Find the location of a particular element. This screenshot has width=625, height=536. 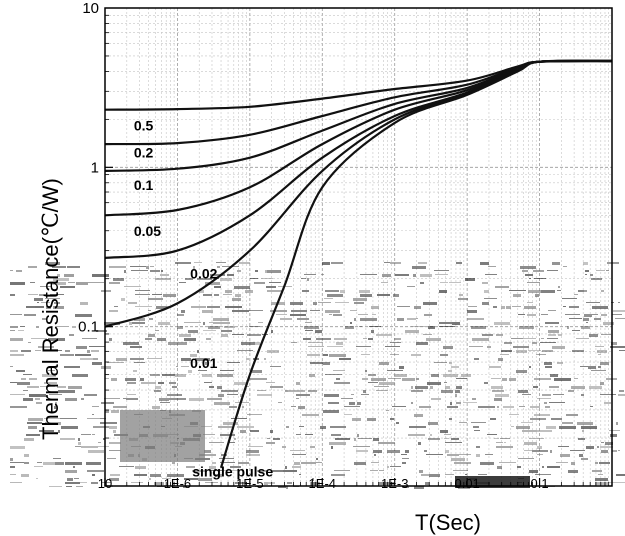

series-label: 0.5 is located at coordinates (144, 126).